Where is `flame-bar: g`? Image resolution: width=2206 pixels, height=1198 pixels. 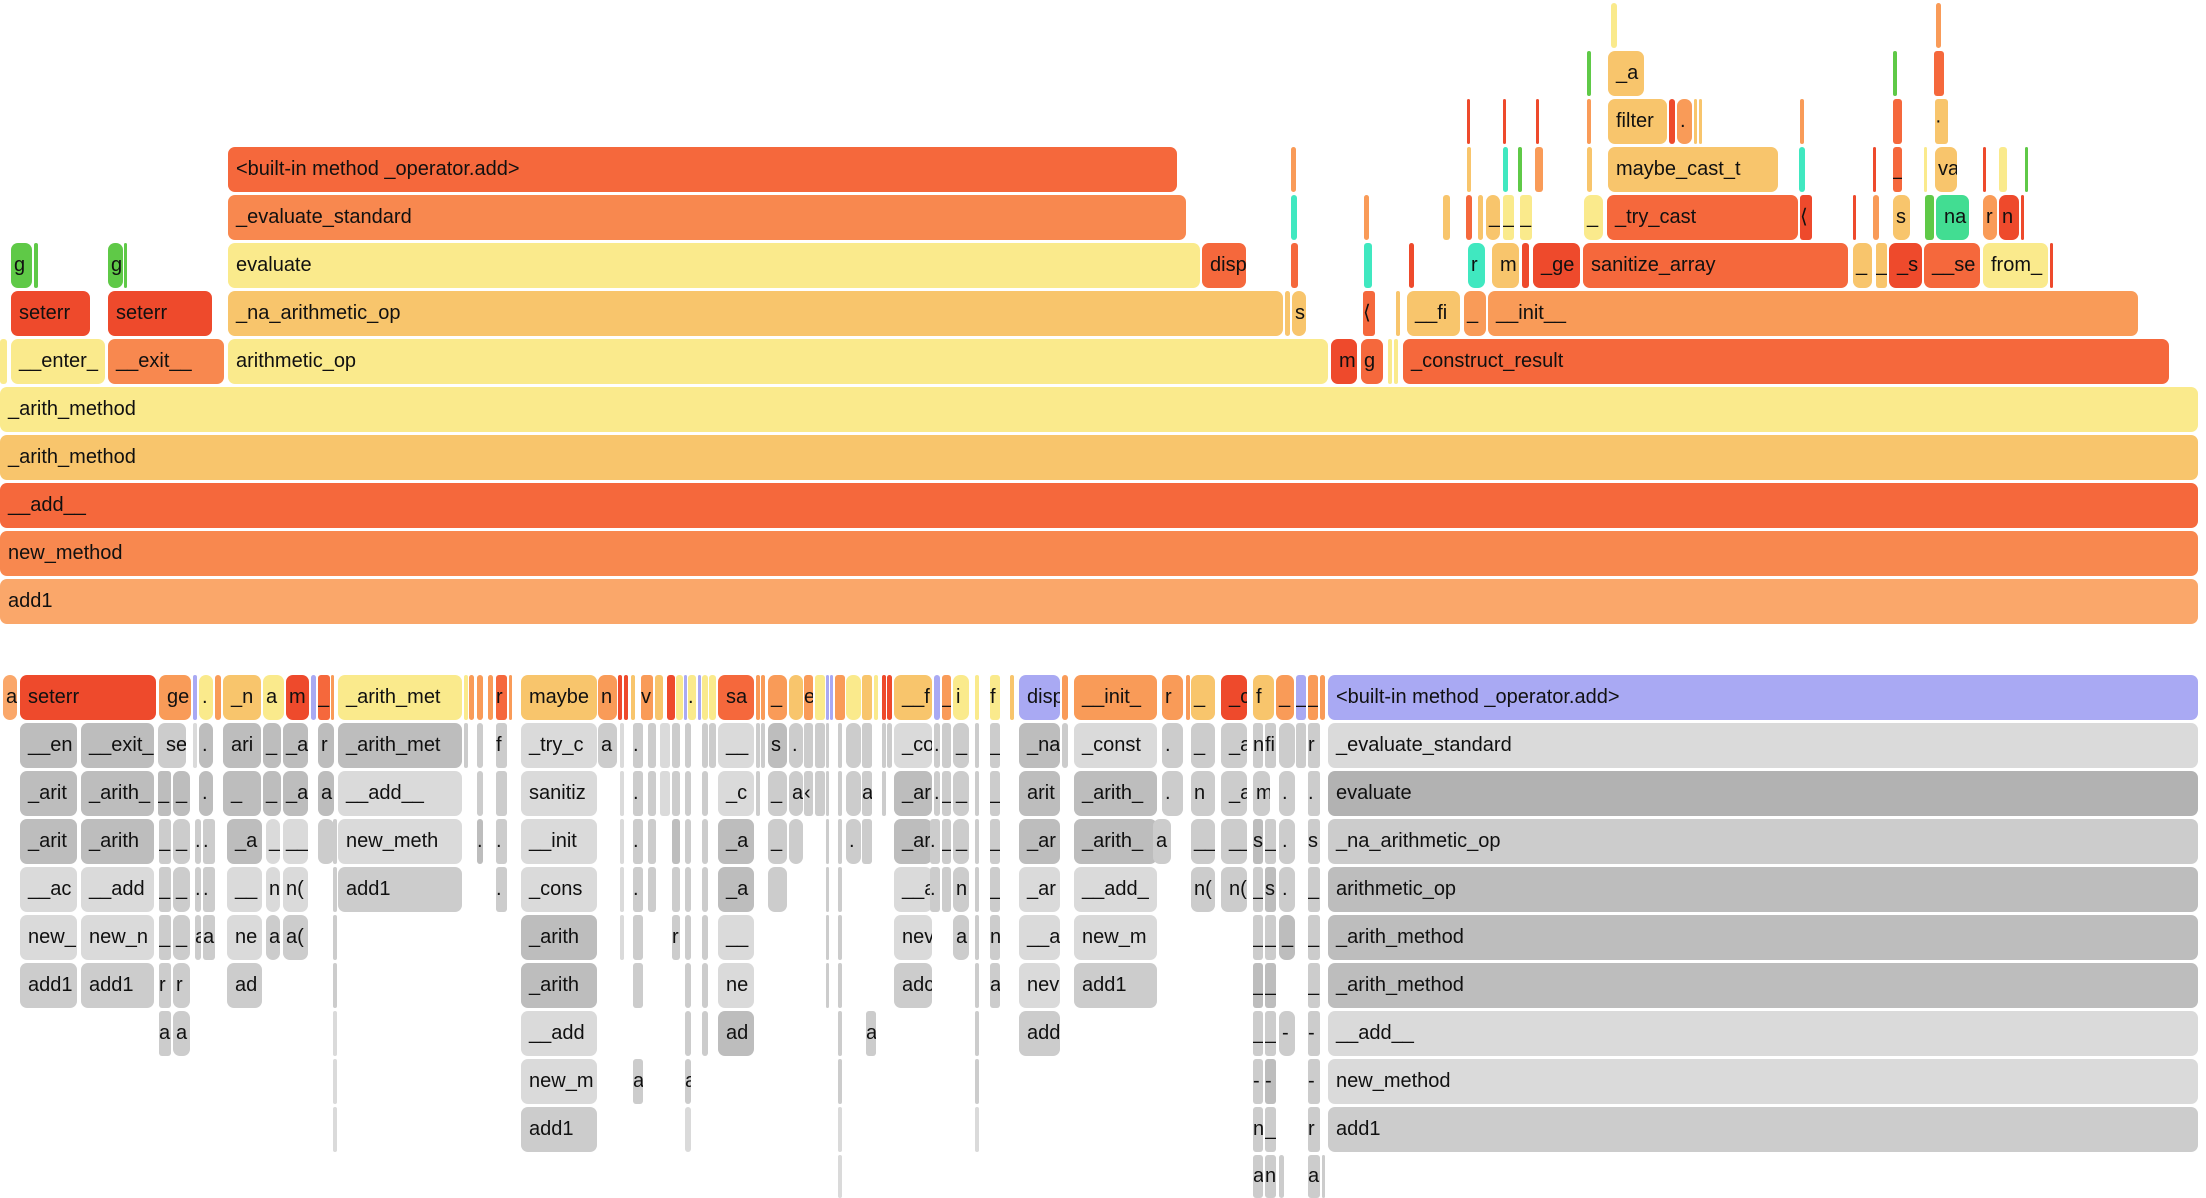 flame-bar: g is located at coordinates (115, 265).